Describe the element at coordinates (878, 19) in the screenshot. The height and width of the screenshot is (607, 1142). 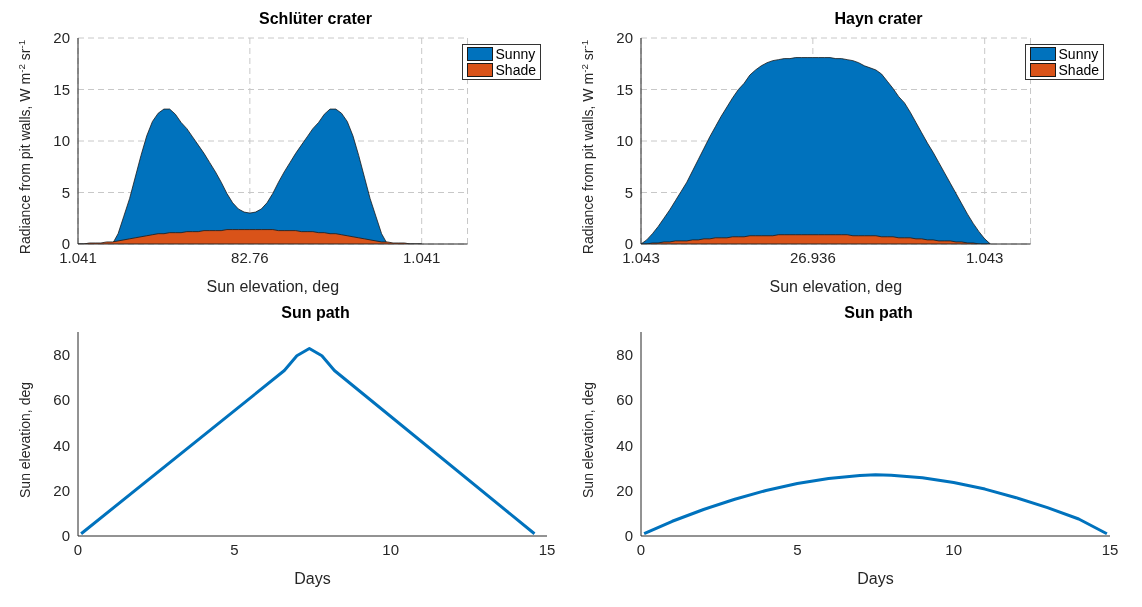
I see `chart-title: Hayn crater` at that location.